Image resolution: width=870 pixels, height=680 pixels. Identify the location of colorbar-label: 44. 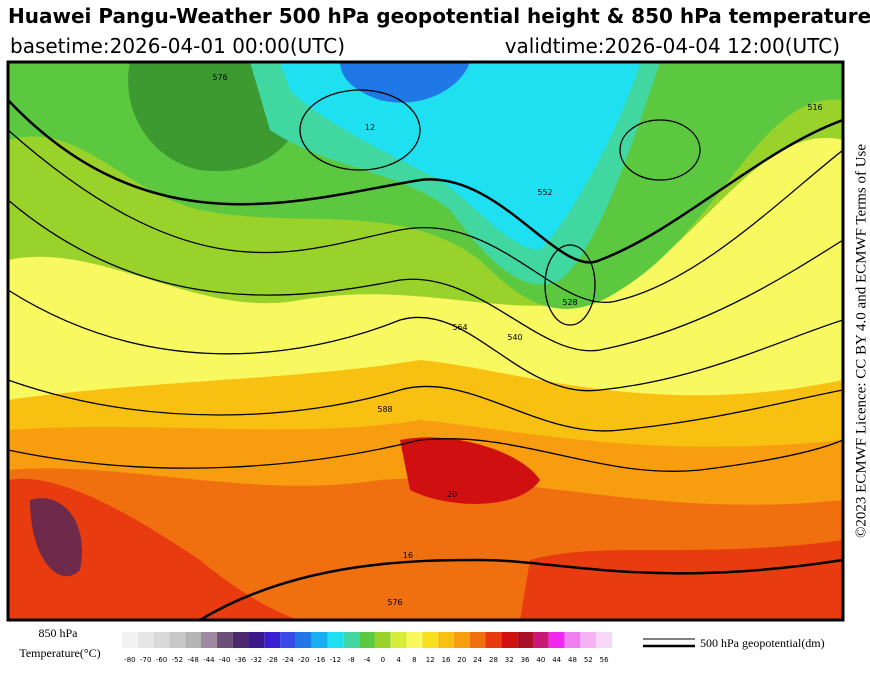
(556, 660).